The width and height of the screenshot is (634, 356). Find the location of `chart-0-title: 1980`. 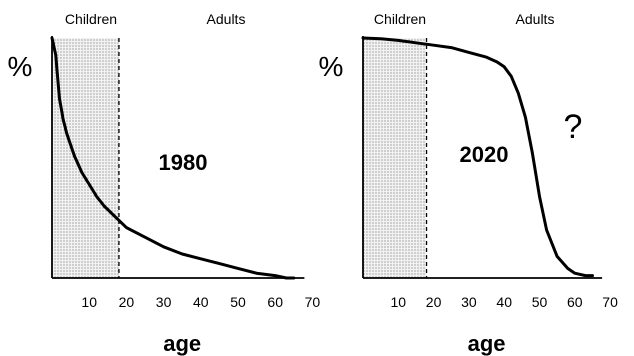

chart-0-title: 1980 is located at coordinates (183, 162).